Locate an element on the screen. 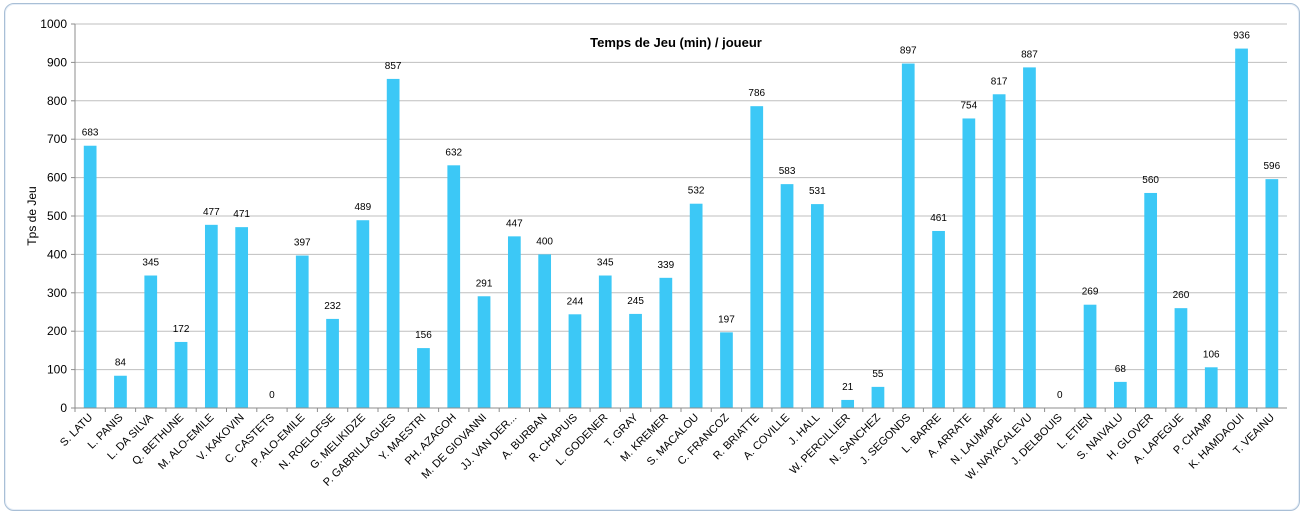 This screenshot has width=1305, height=515. data-label: 68 is located at coordinates (1121, 369).